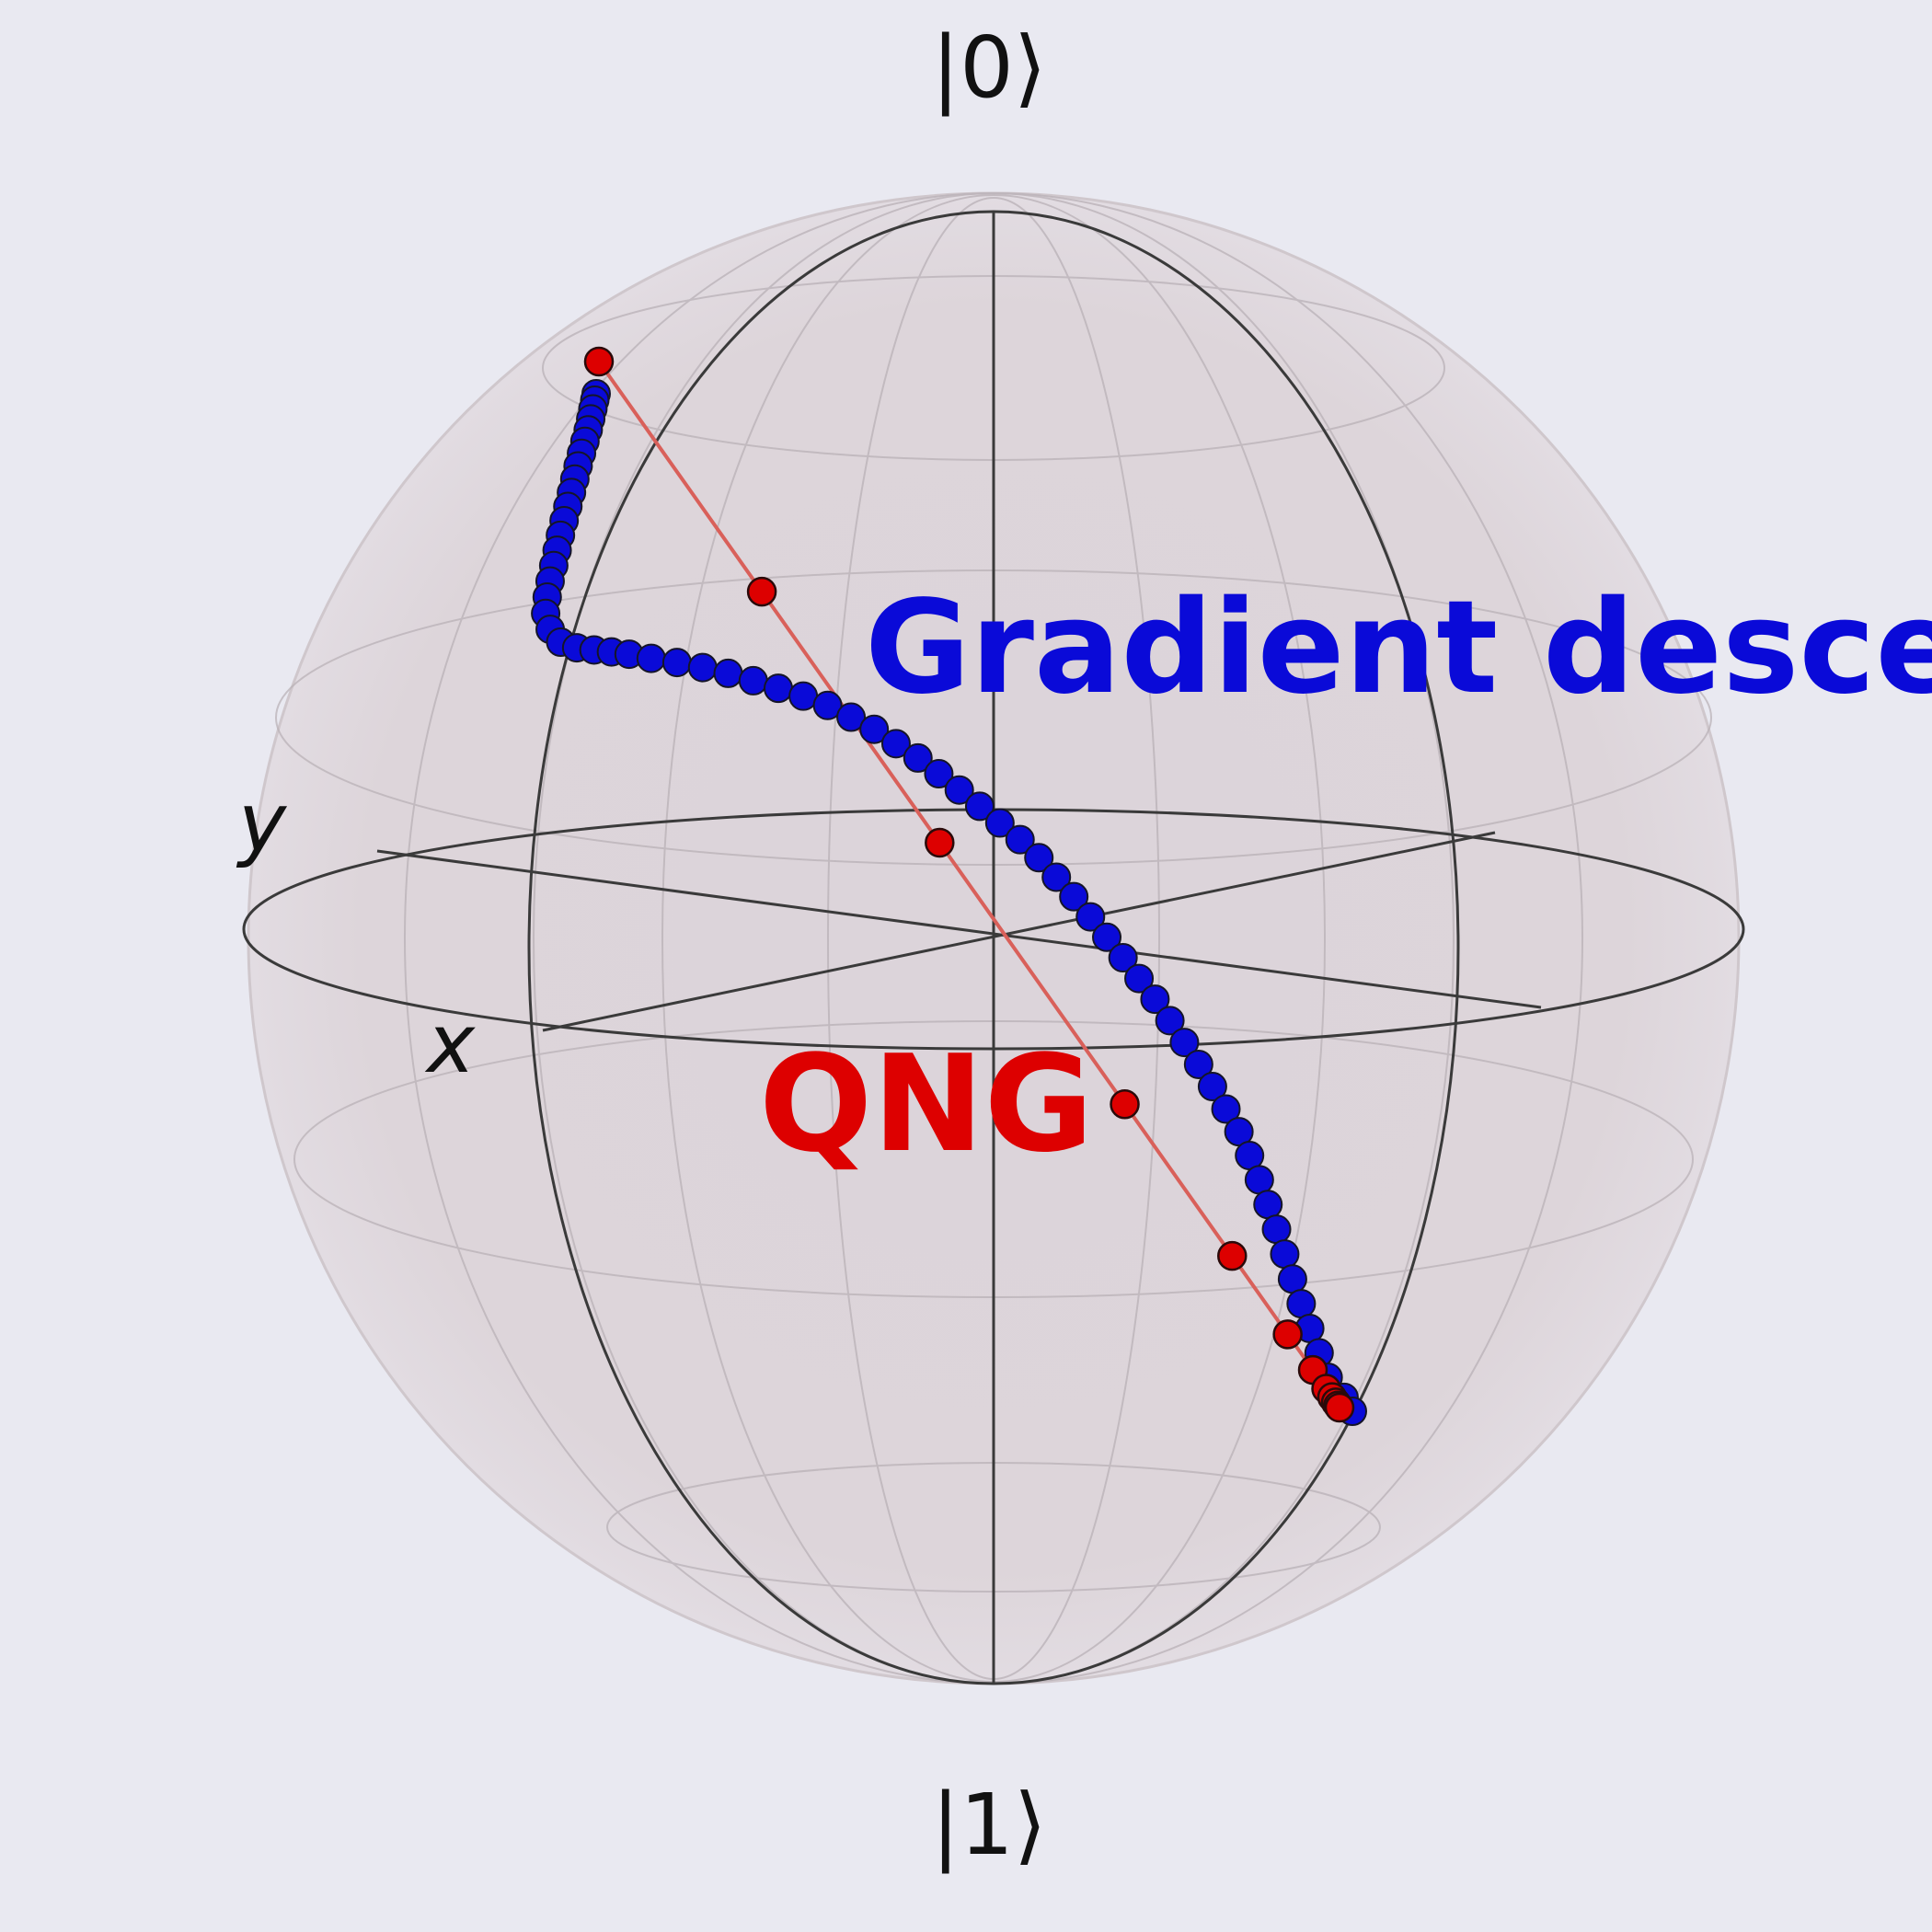 Image resolution: width=1932 pixels, height=1932 pixels. Describe the element at coordinates (926, 1104) in the screenshot. I see `qng-label: QNG` at that location.